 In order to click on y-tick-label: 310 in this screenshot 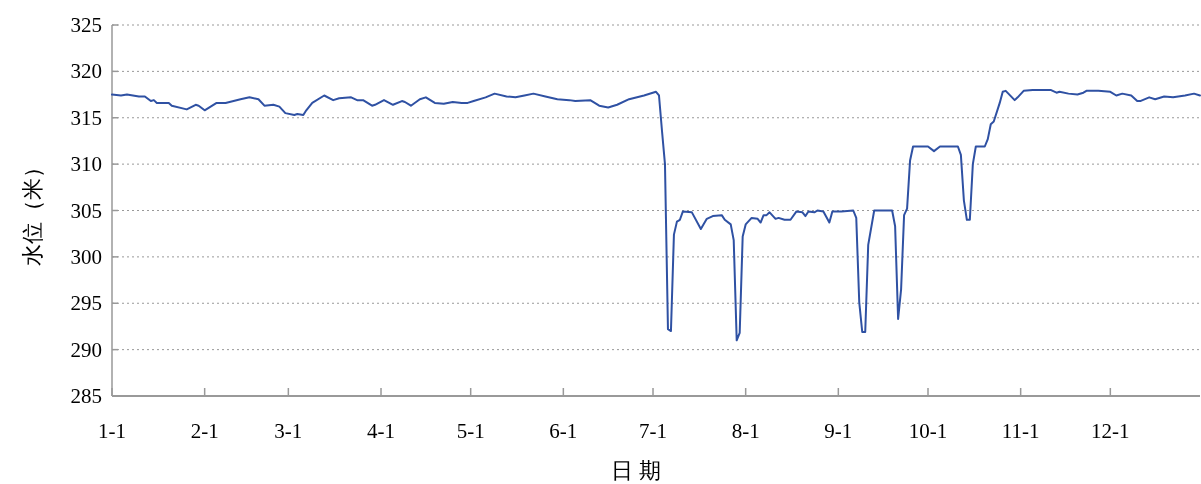, I will do `click(86, 164)`.